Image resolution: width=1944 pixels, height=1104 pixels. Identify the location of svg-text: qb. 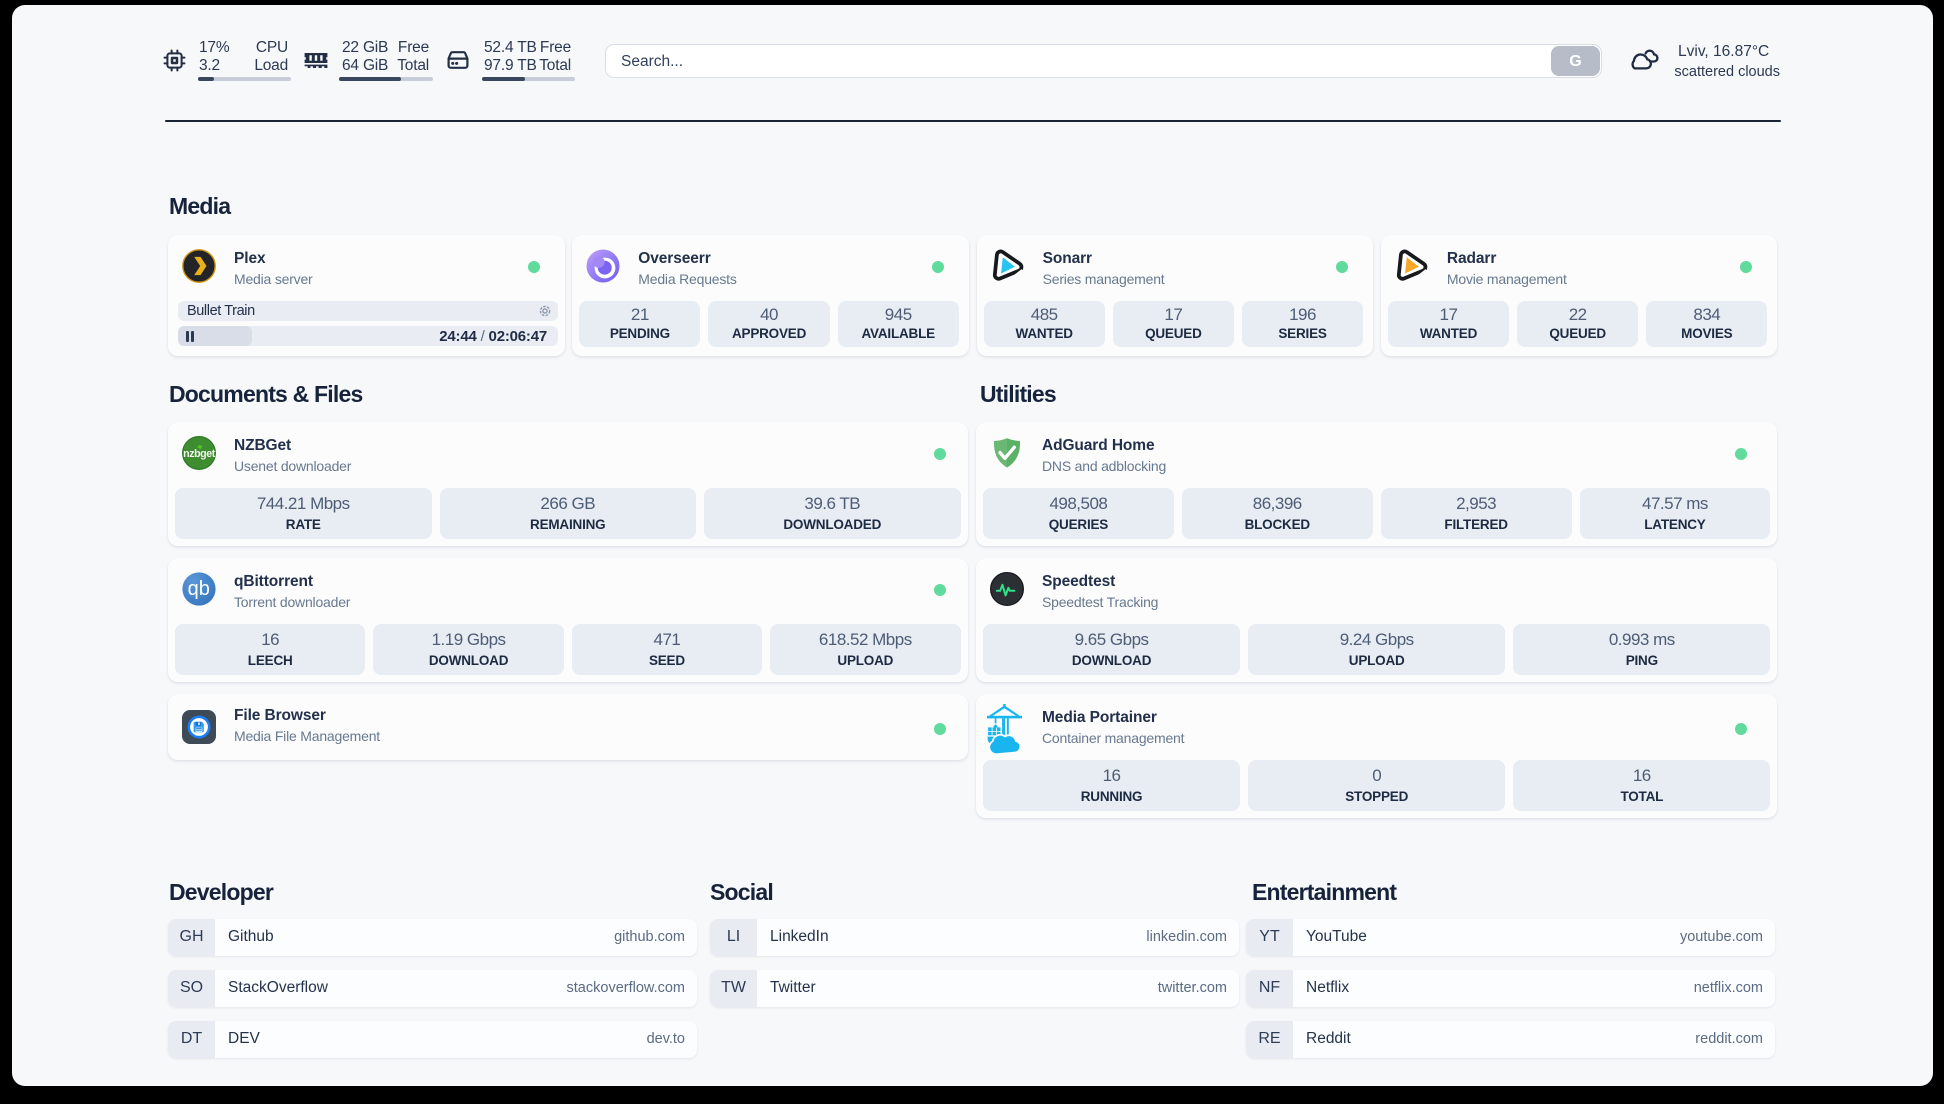
(199, 589).